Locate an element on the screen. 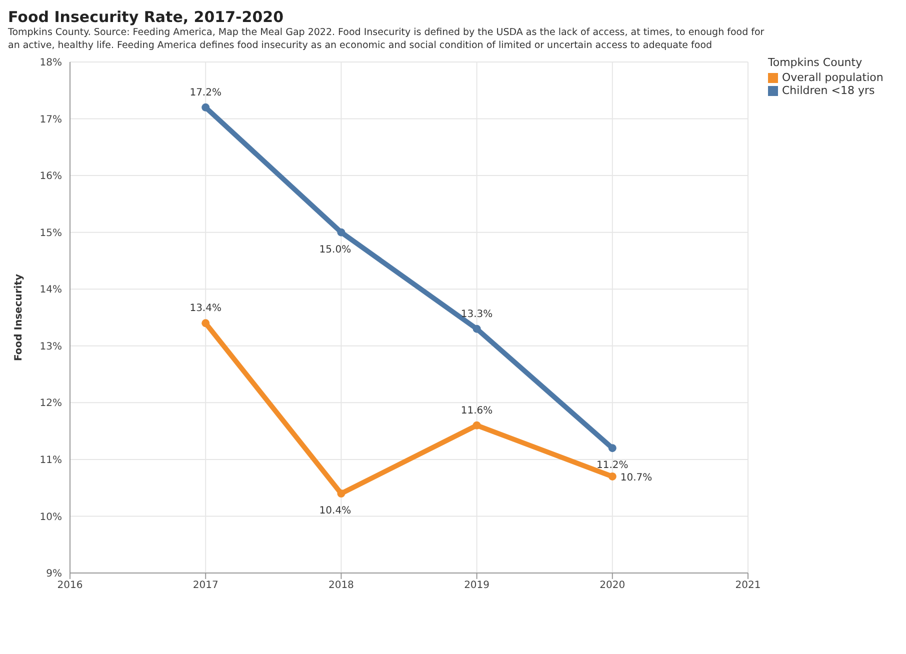 This screenshot has width=906, height=654. data-label: 10.4% is located at coordinates (335, 511).